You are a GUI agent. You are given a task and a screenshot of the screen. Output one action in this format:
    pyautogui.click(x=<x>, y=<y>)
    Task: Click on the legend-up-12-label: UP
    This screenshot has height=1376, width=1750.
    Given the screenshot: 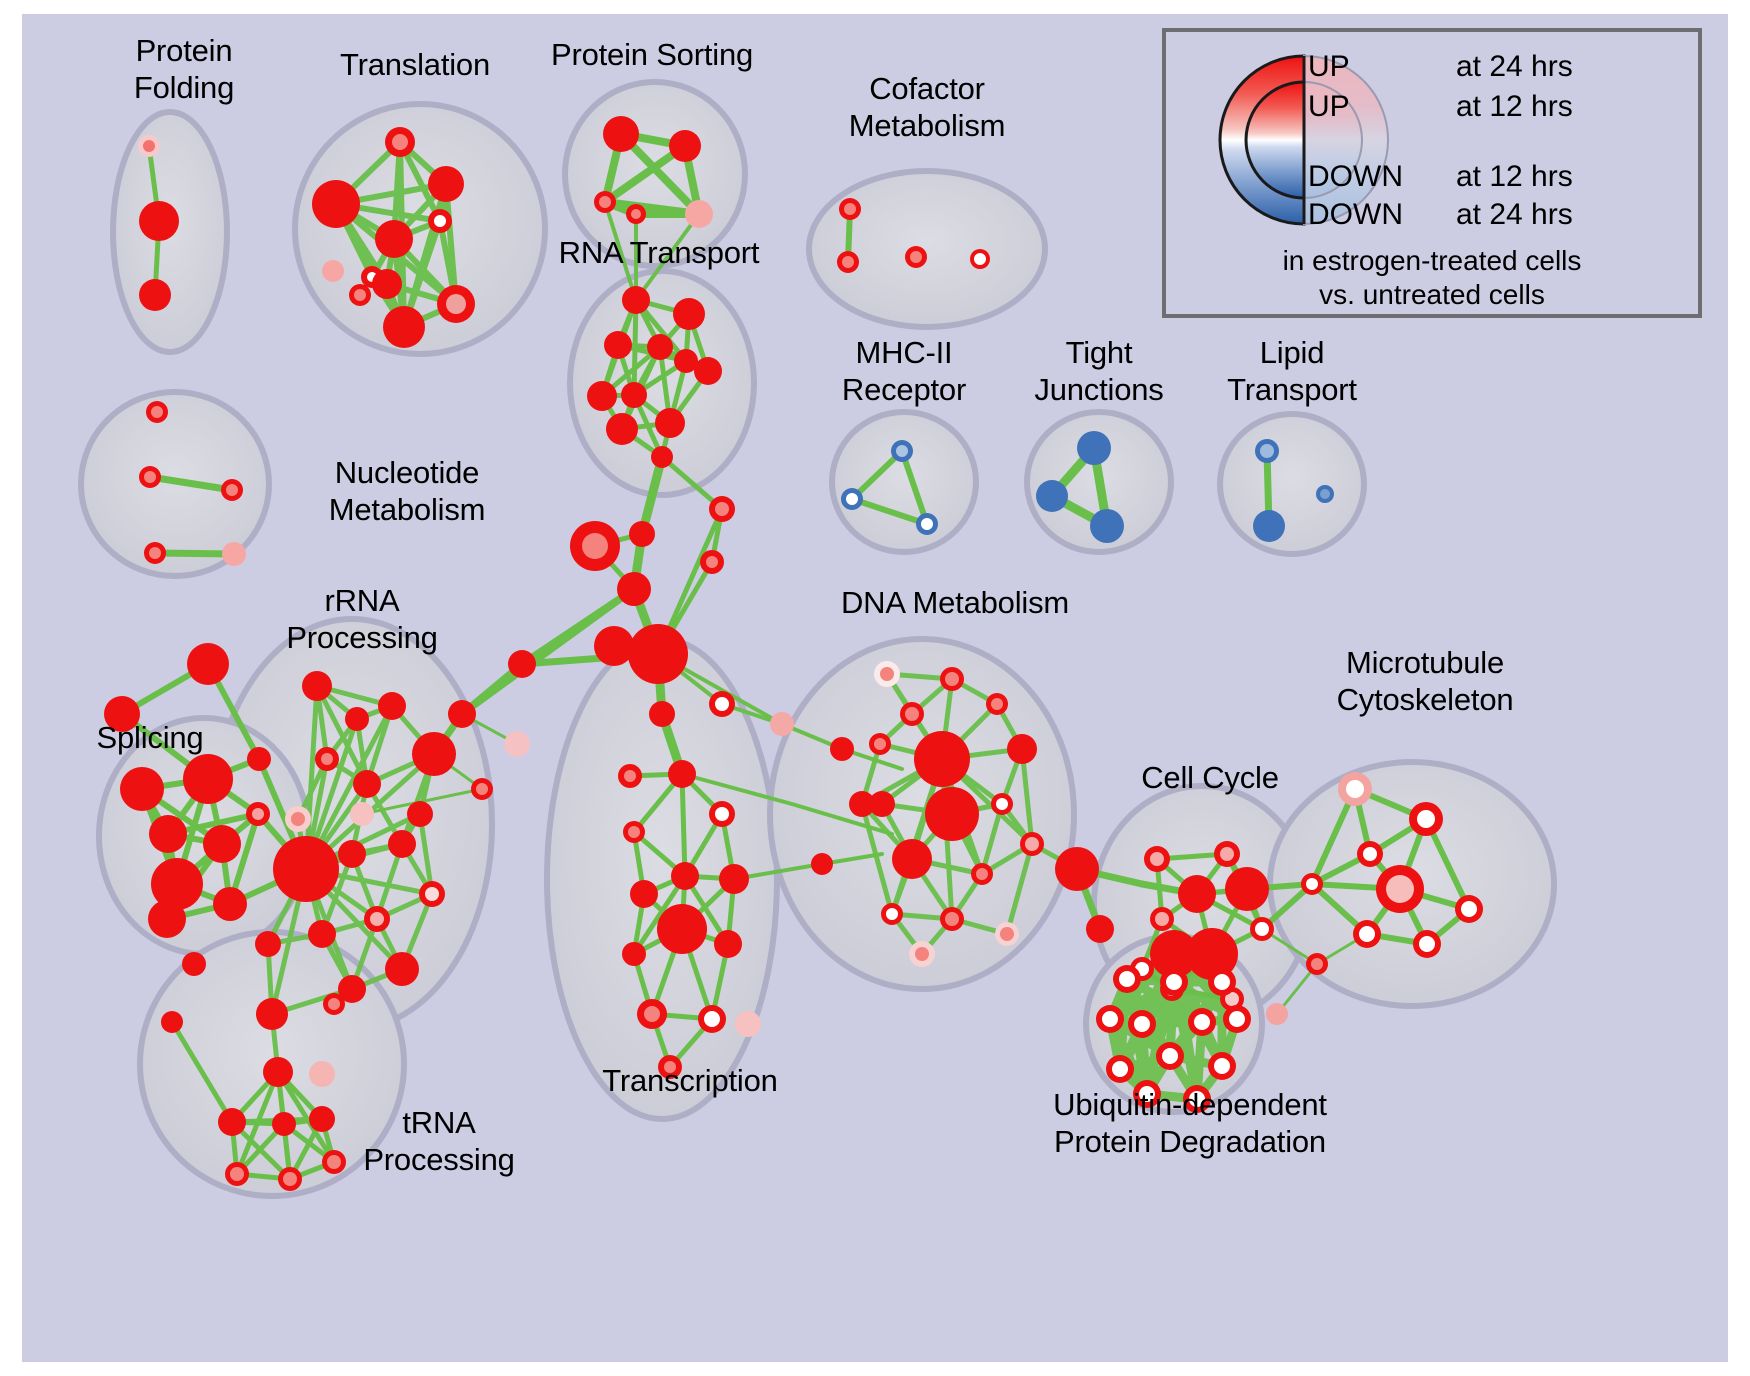 What is the action you would take?
    pyautogui.click(x=1329, y=106)
    